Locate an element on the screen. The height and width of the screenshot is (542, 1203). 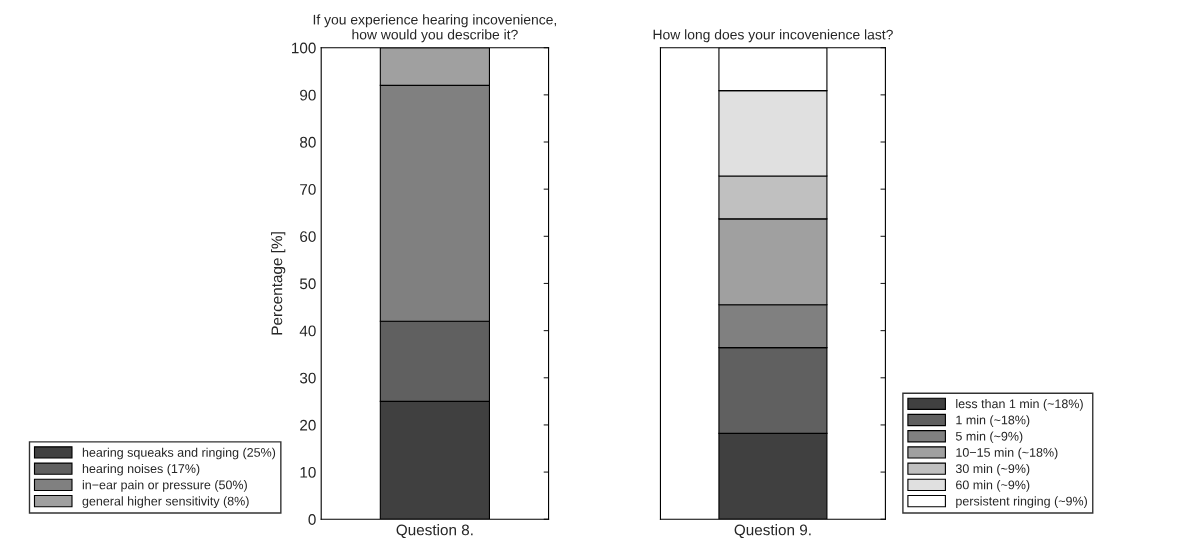
y-tick-label: 90 is located at coordinates (308, 95).